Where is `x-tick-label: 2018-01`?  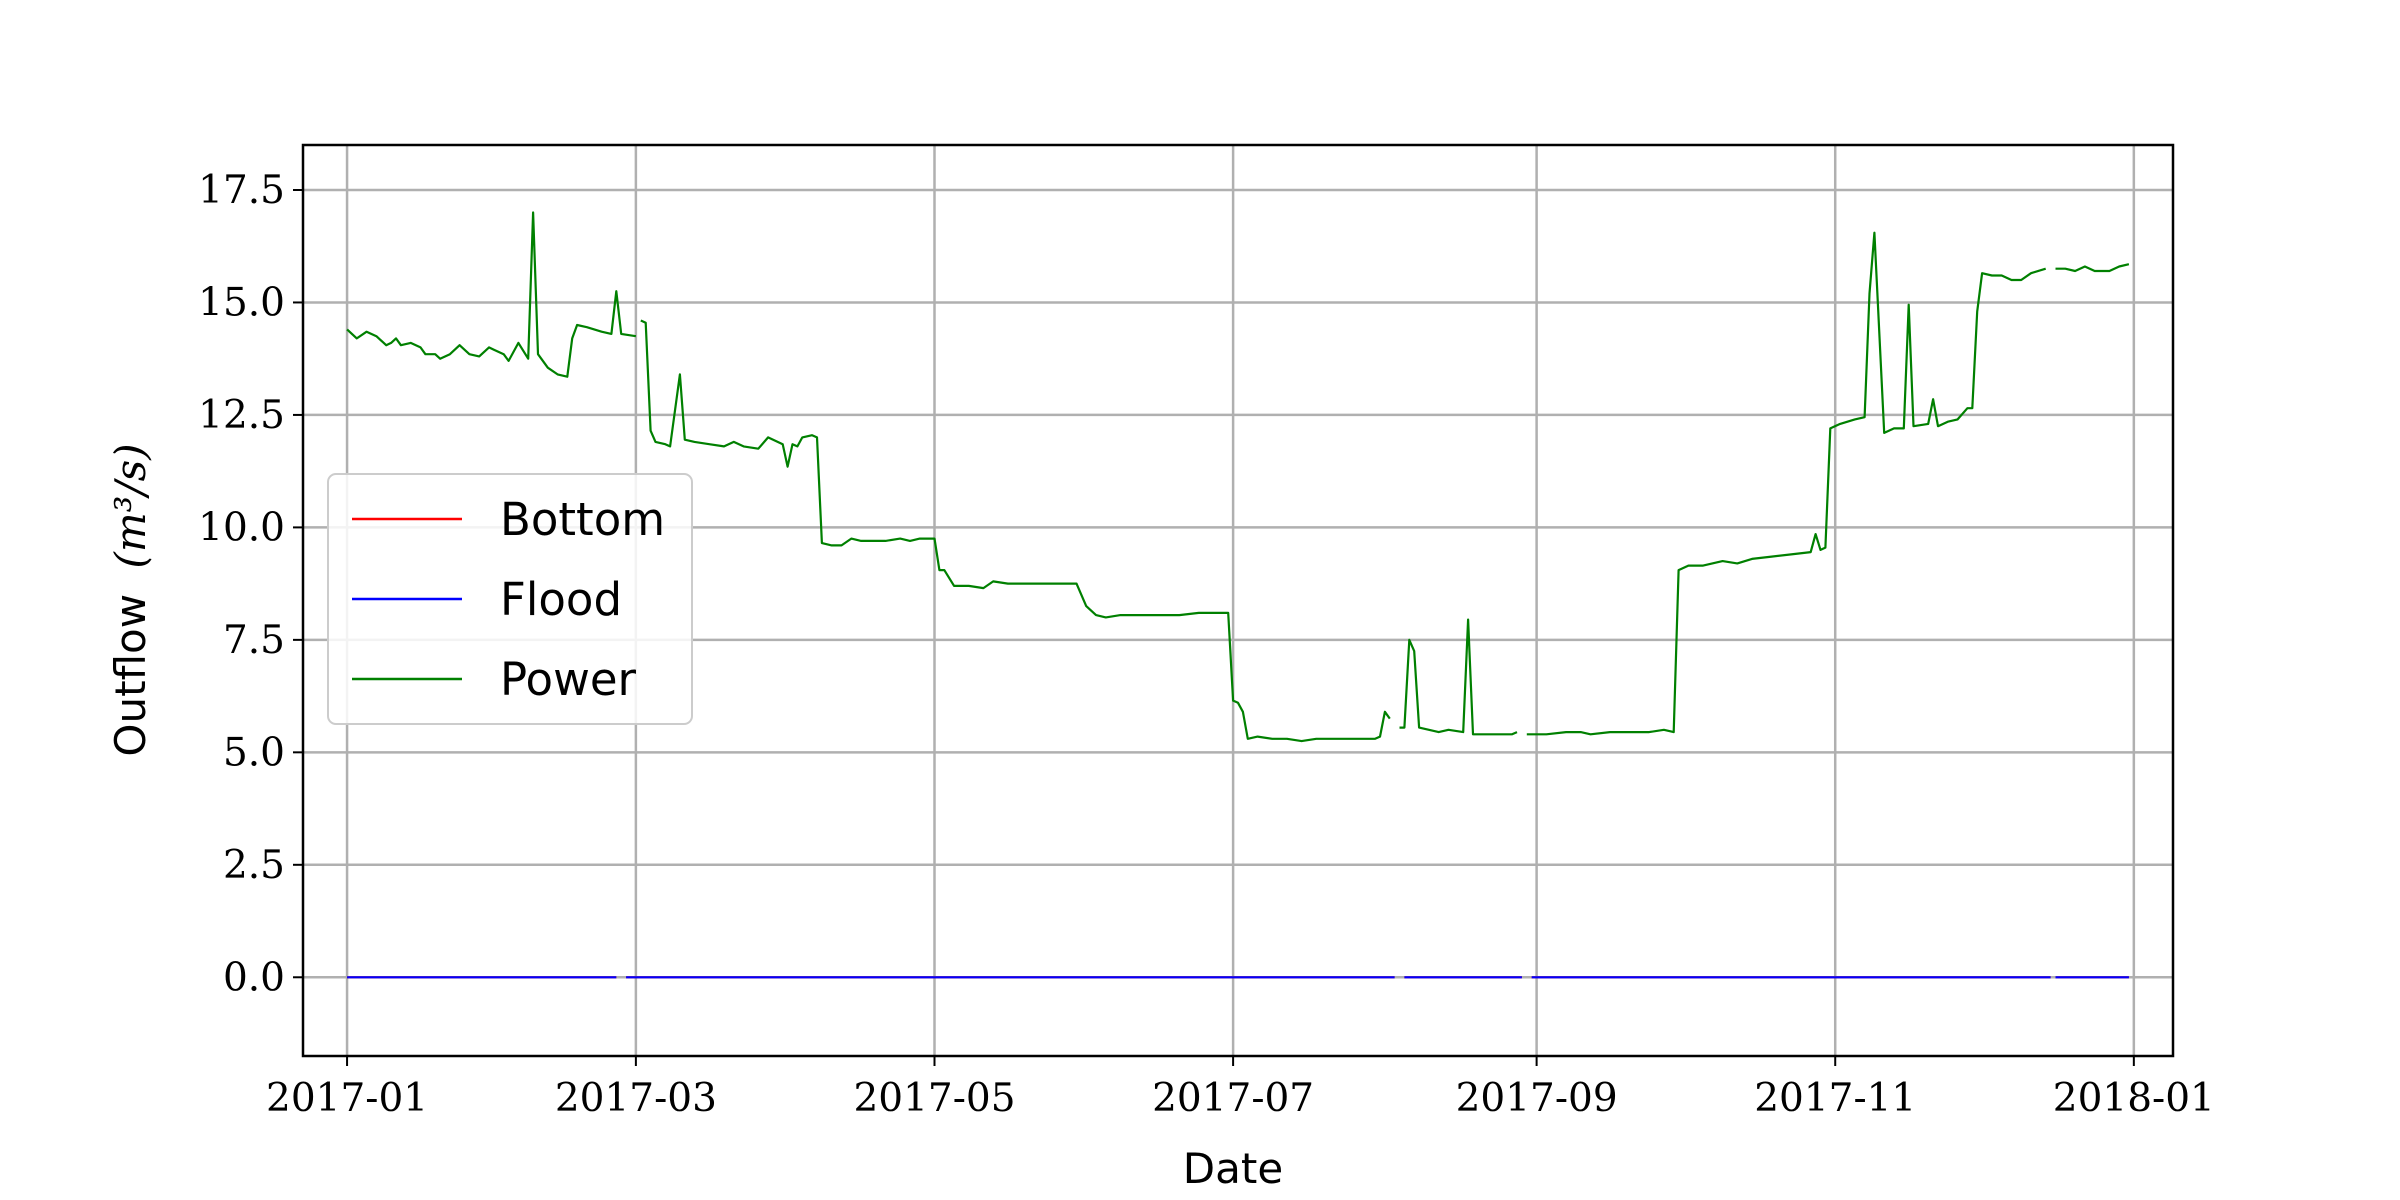
x-tick-label: 2018-01 is located at coordinates (2134, 1098).